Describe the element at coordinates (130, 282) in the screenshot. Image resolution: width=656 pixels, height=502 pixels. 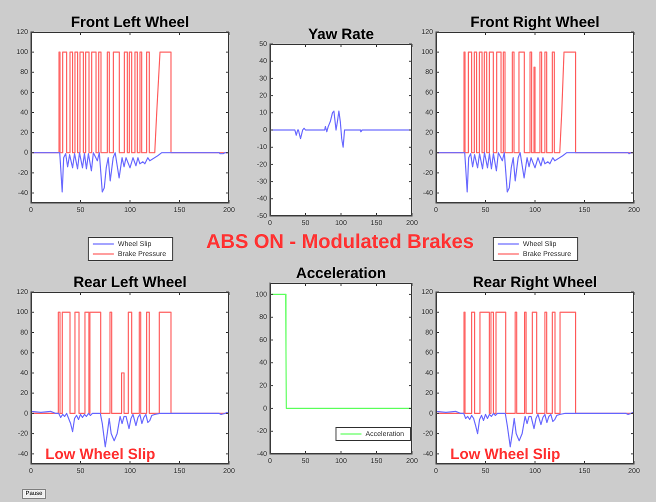
I see `chart-title: Rear Left Wheel` at that location.